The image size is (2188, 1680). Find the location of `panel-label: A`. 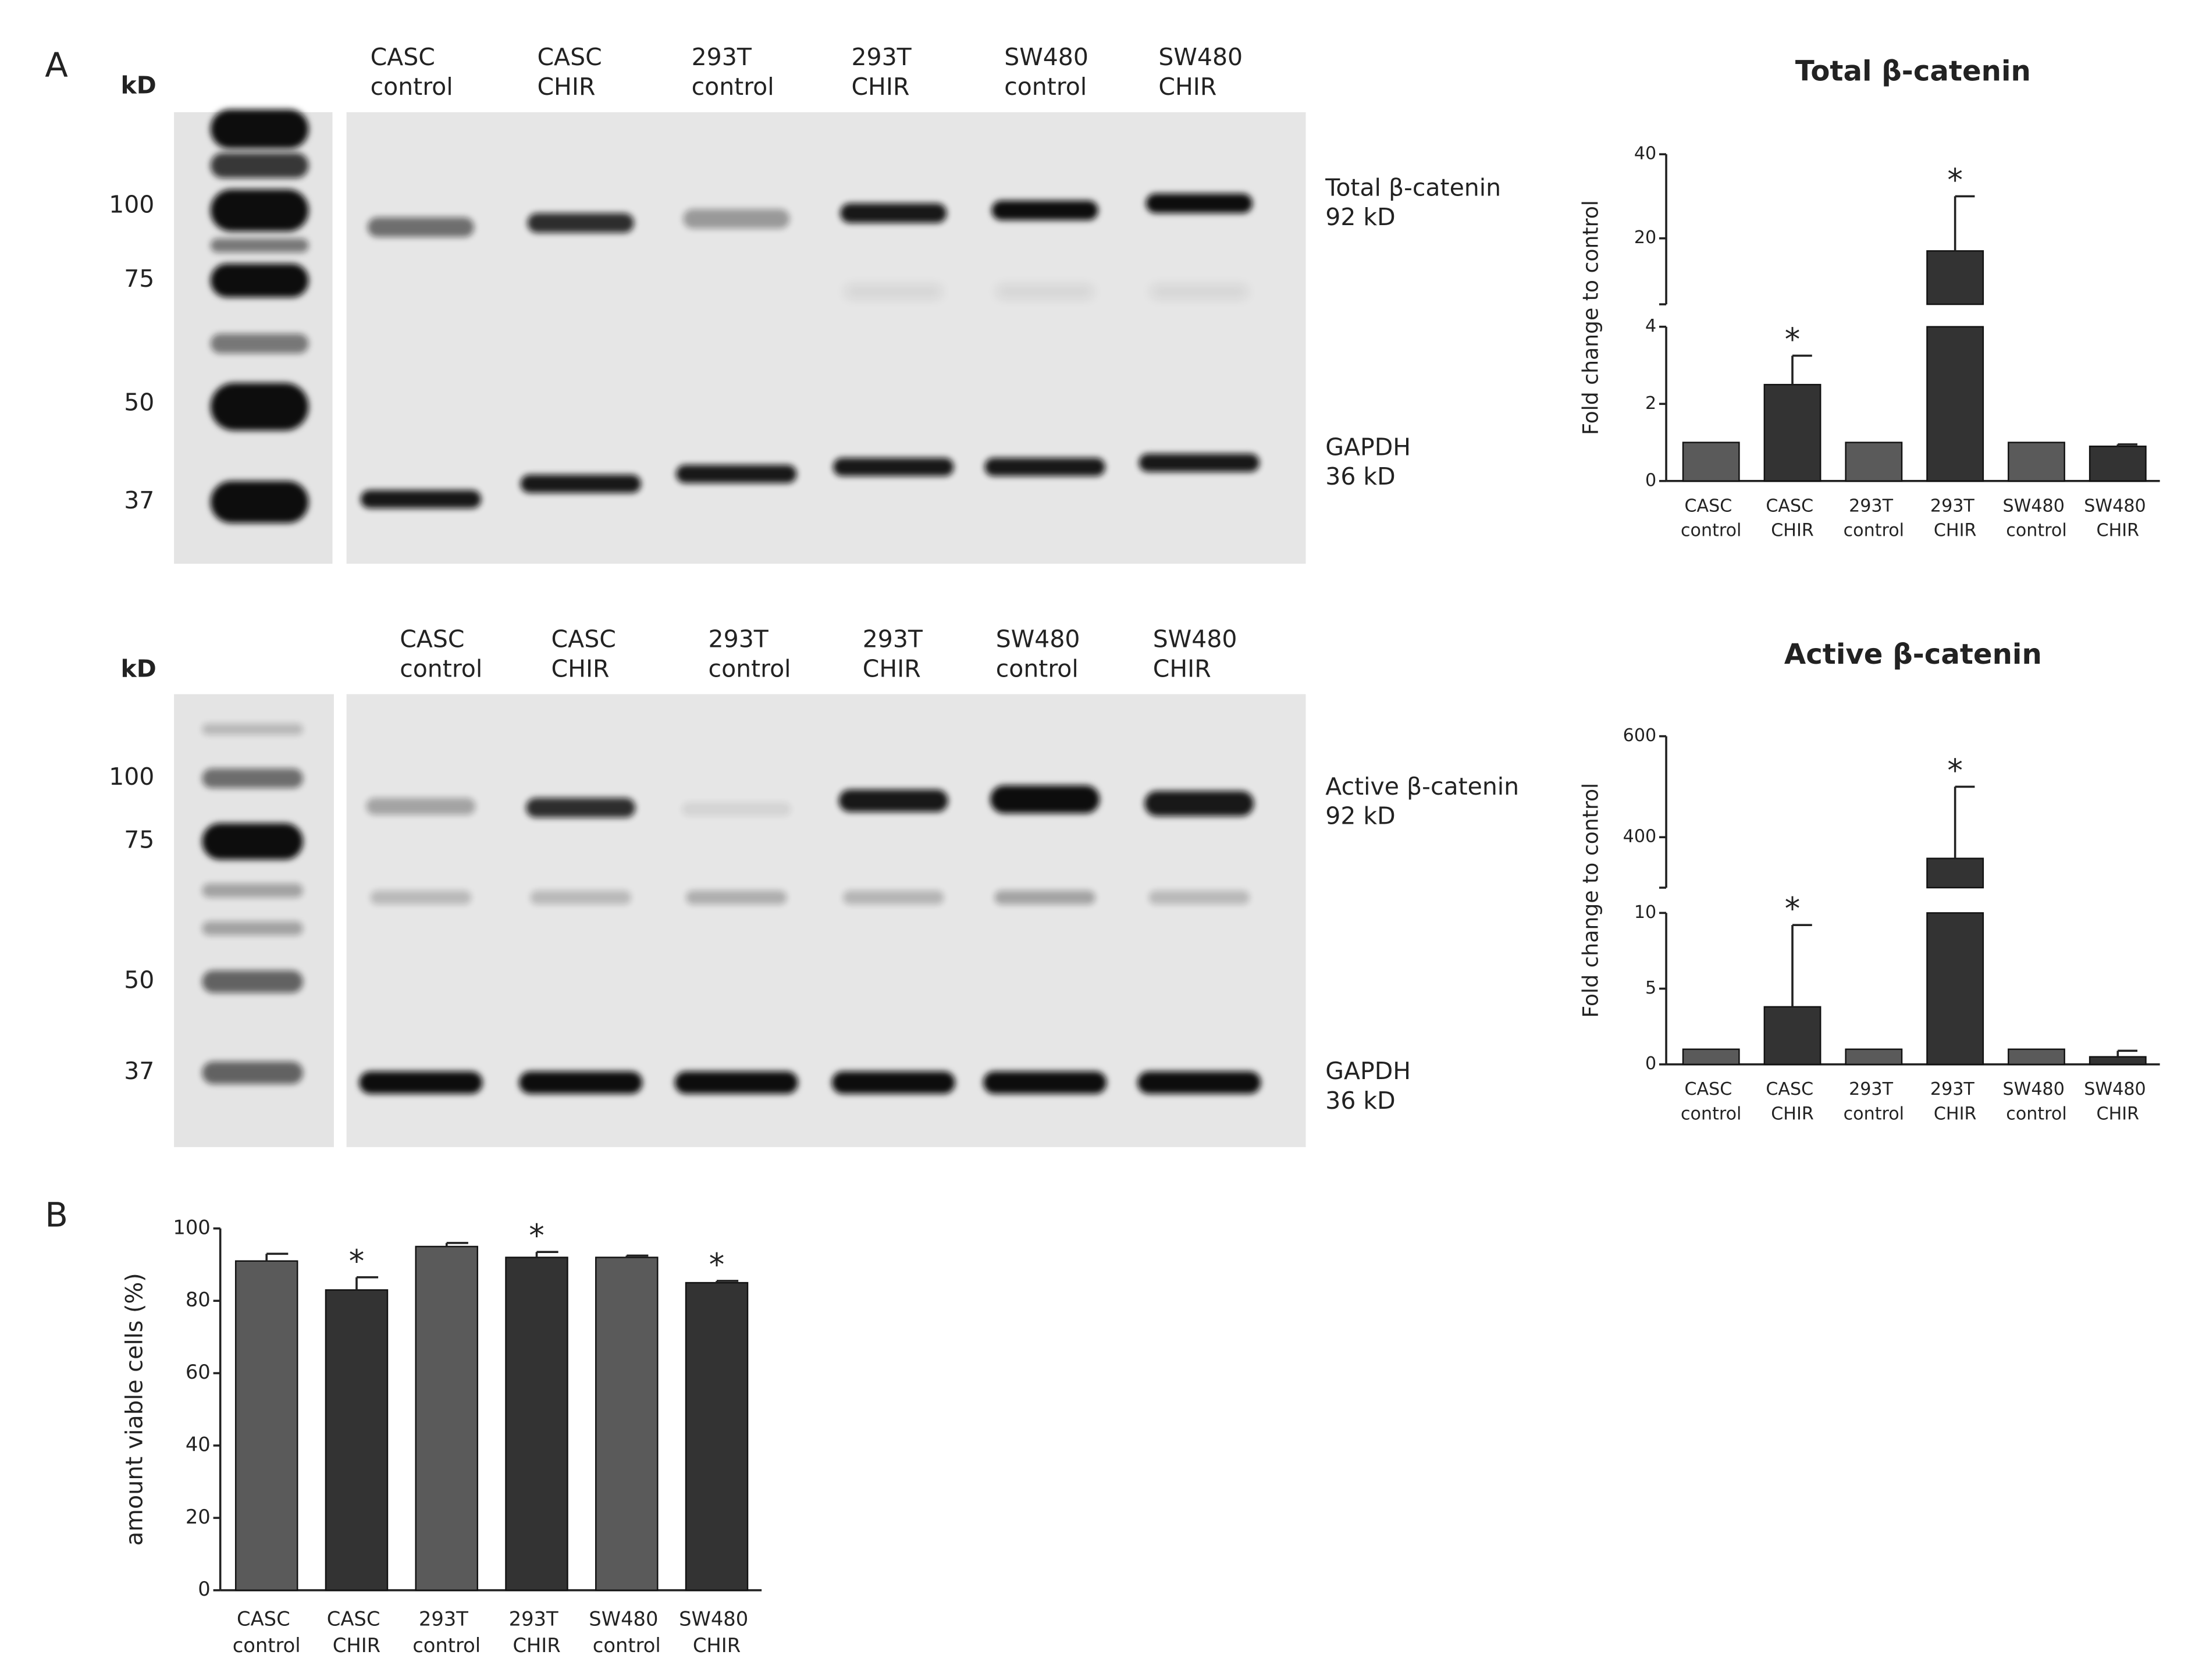

panel-label: A is located at coordinates (57, 65).